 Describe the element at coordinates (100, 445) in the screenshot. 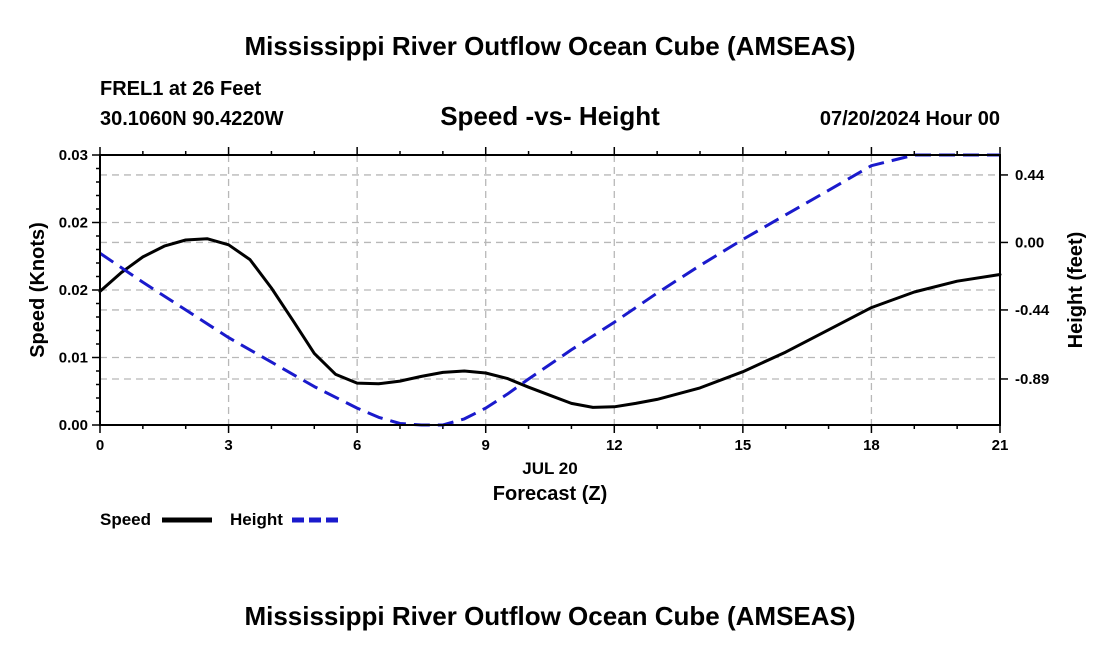

I see `x-tick-label: 0` at that location.